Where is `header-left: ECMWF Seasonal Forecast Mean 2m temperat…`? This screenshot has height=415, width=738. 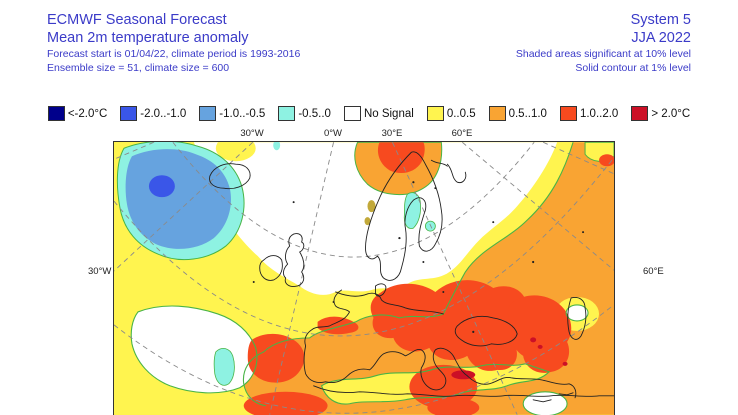
header-left: ECMWF Seasonal Forecast Mean 2m temperat… is located at coordinates (173, 43).